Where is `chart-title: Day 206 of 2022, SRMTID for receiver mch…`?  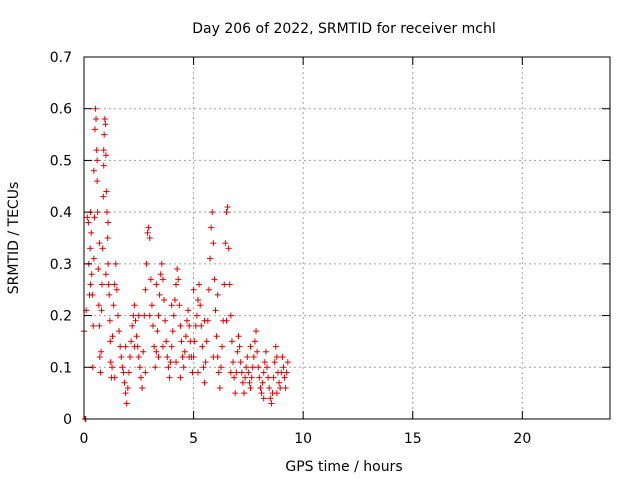
chart-title: Day 206 of 2022, SRMTID for receiver mch… is located at coordinates (344, 29).